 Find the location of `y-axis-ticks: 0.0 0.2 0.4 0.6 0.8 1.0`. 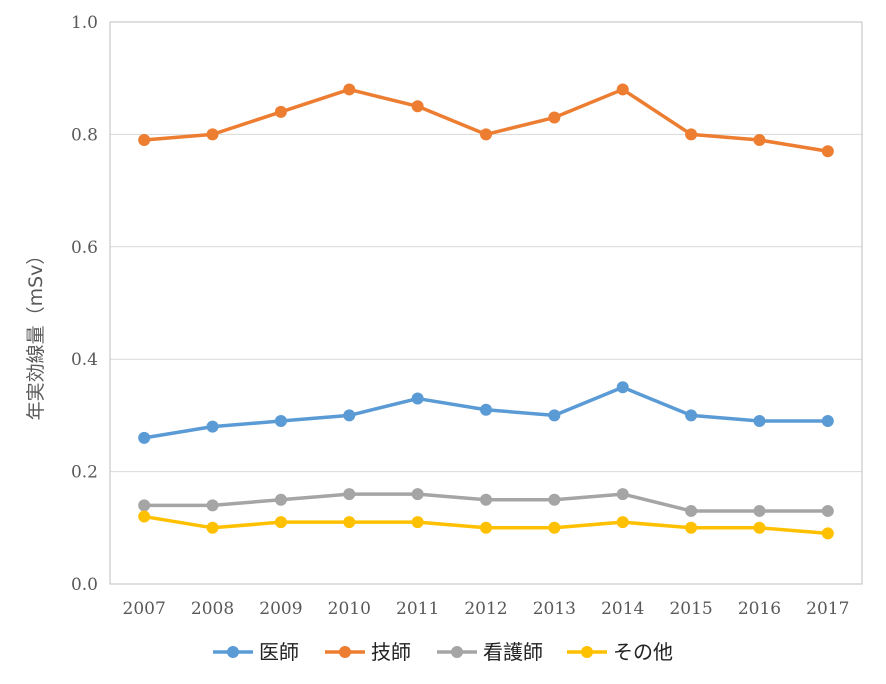

y-axis-ticks: 0.0 0.2 0.4 0.6 0.8 1.0 is located at coordinates (84, 304).